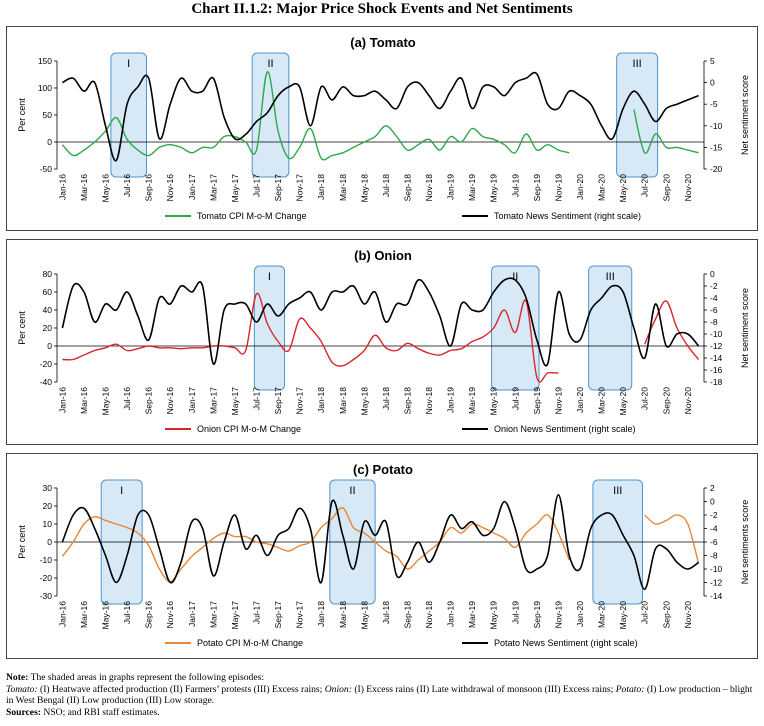 The height and width of the screenshot is (726, 764). What do you see at coordinates (666, 615) in the screenshot?
I see `potato-x-tick-label: Sep-20` at bounding box center [666, 615].